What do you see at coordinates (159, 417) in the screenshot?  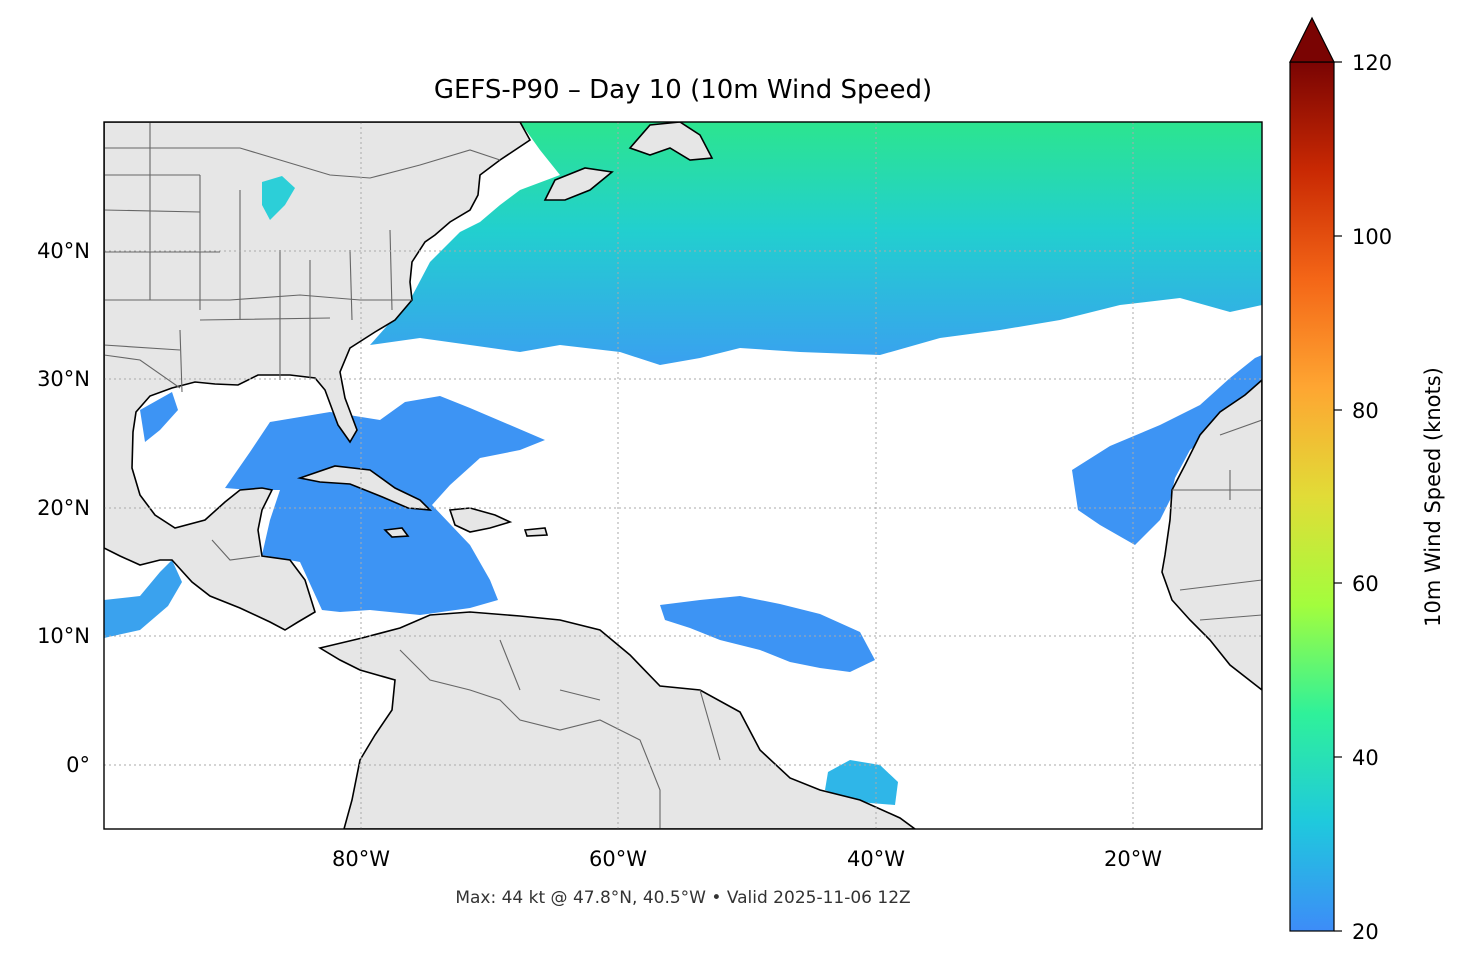 I see `wind-field-gulf` at bounding box center [159, 417].